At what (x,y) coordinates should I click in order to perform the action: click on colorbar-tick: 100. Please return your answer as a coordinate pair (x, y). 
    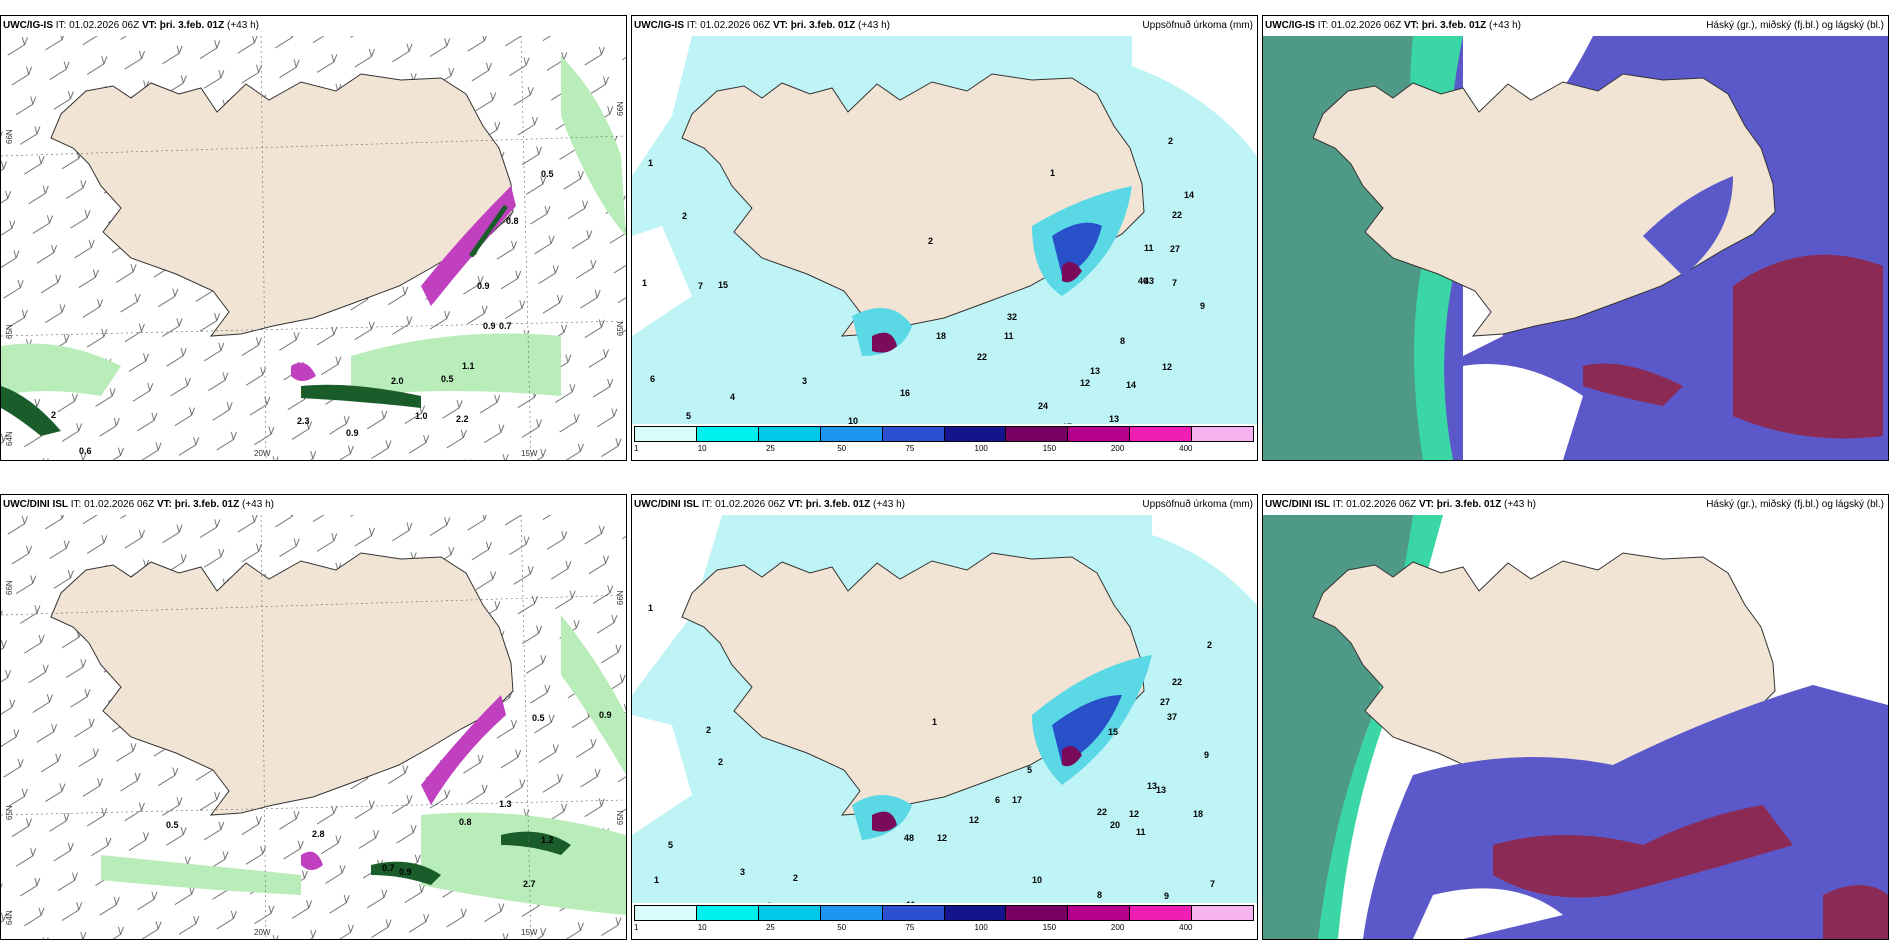
    Looking at the image, I should click on (981, 448).